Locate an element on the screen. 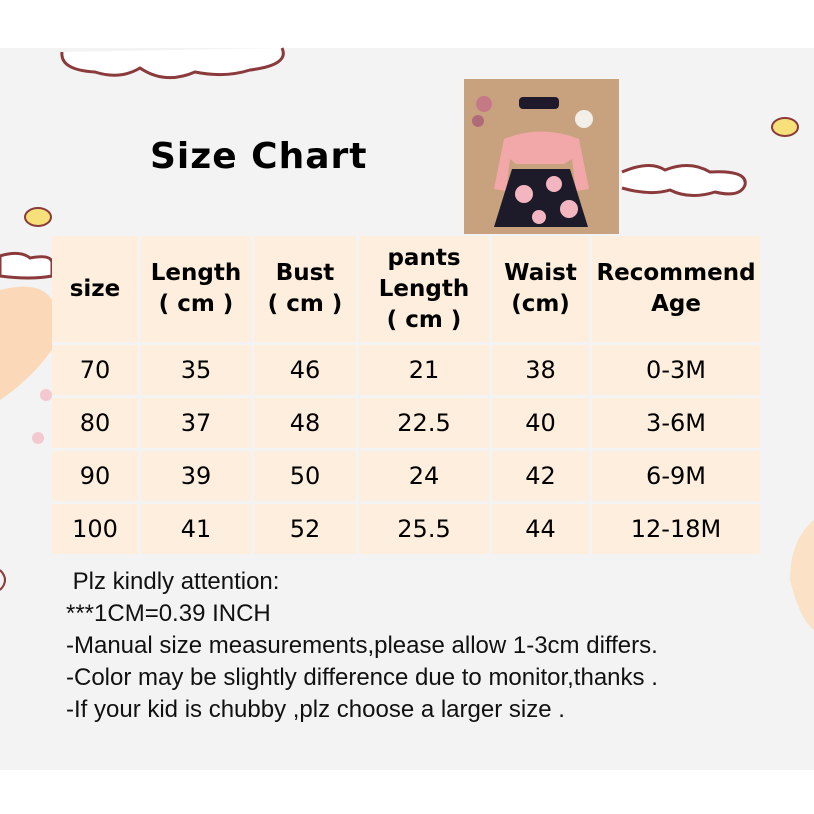 The image size is (814, 814). cell-pants-length: 25.5 is located at coordinates (424, 529).